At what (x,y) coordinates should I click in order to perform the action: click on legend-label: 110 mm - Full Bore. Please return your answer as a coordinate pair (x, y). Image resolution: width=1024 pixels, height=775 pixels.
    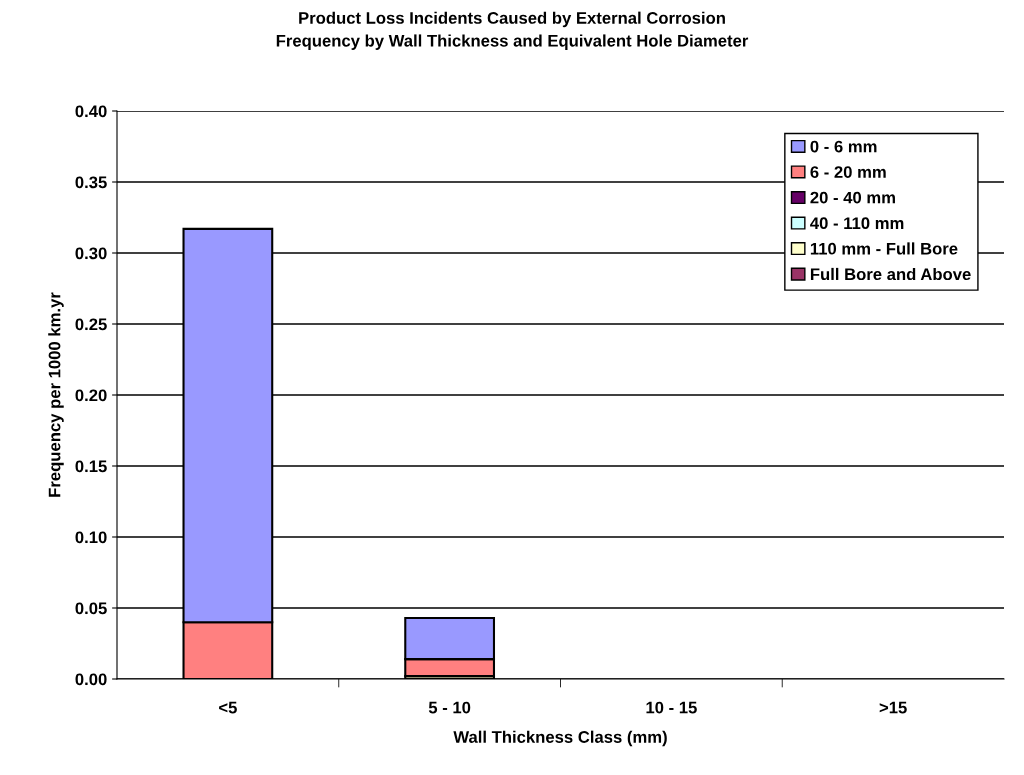
    Looking at the image, I should click on (884, 248).